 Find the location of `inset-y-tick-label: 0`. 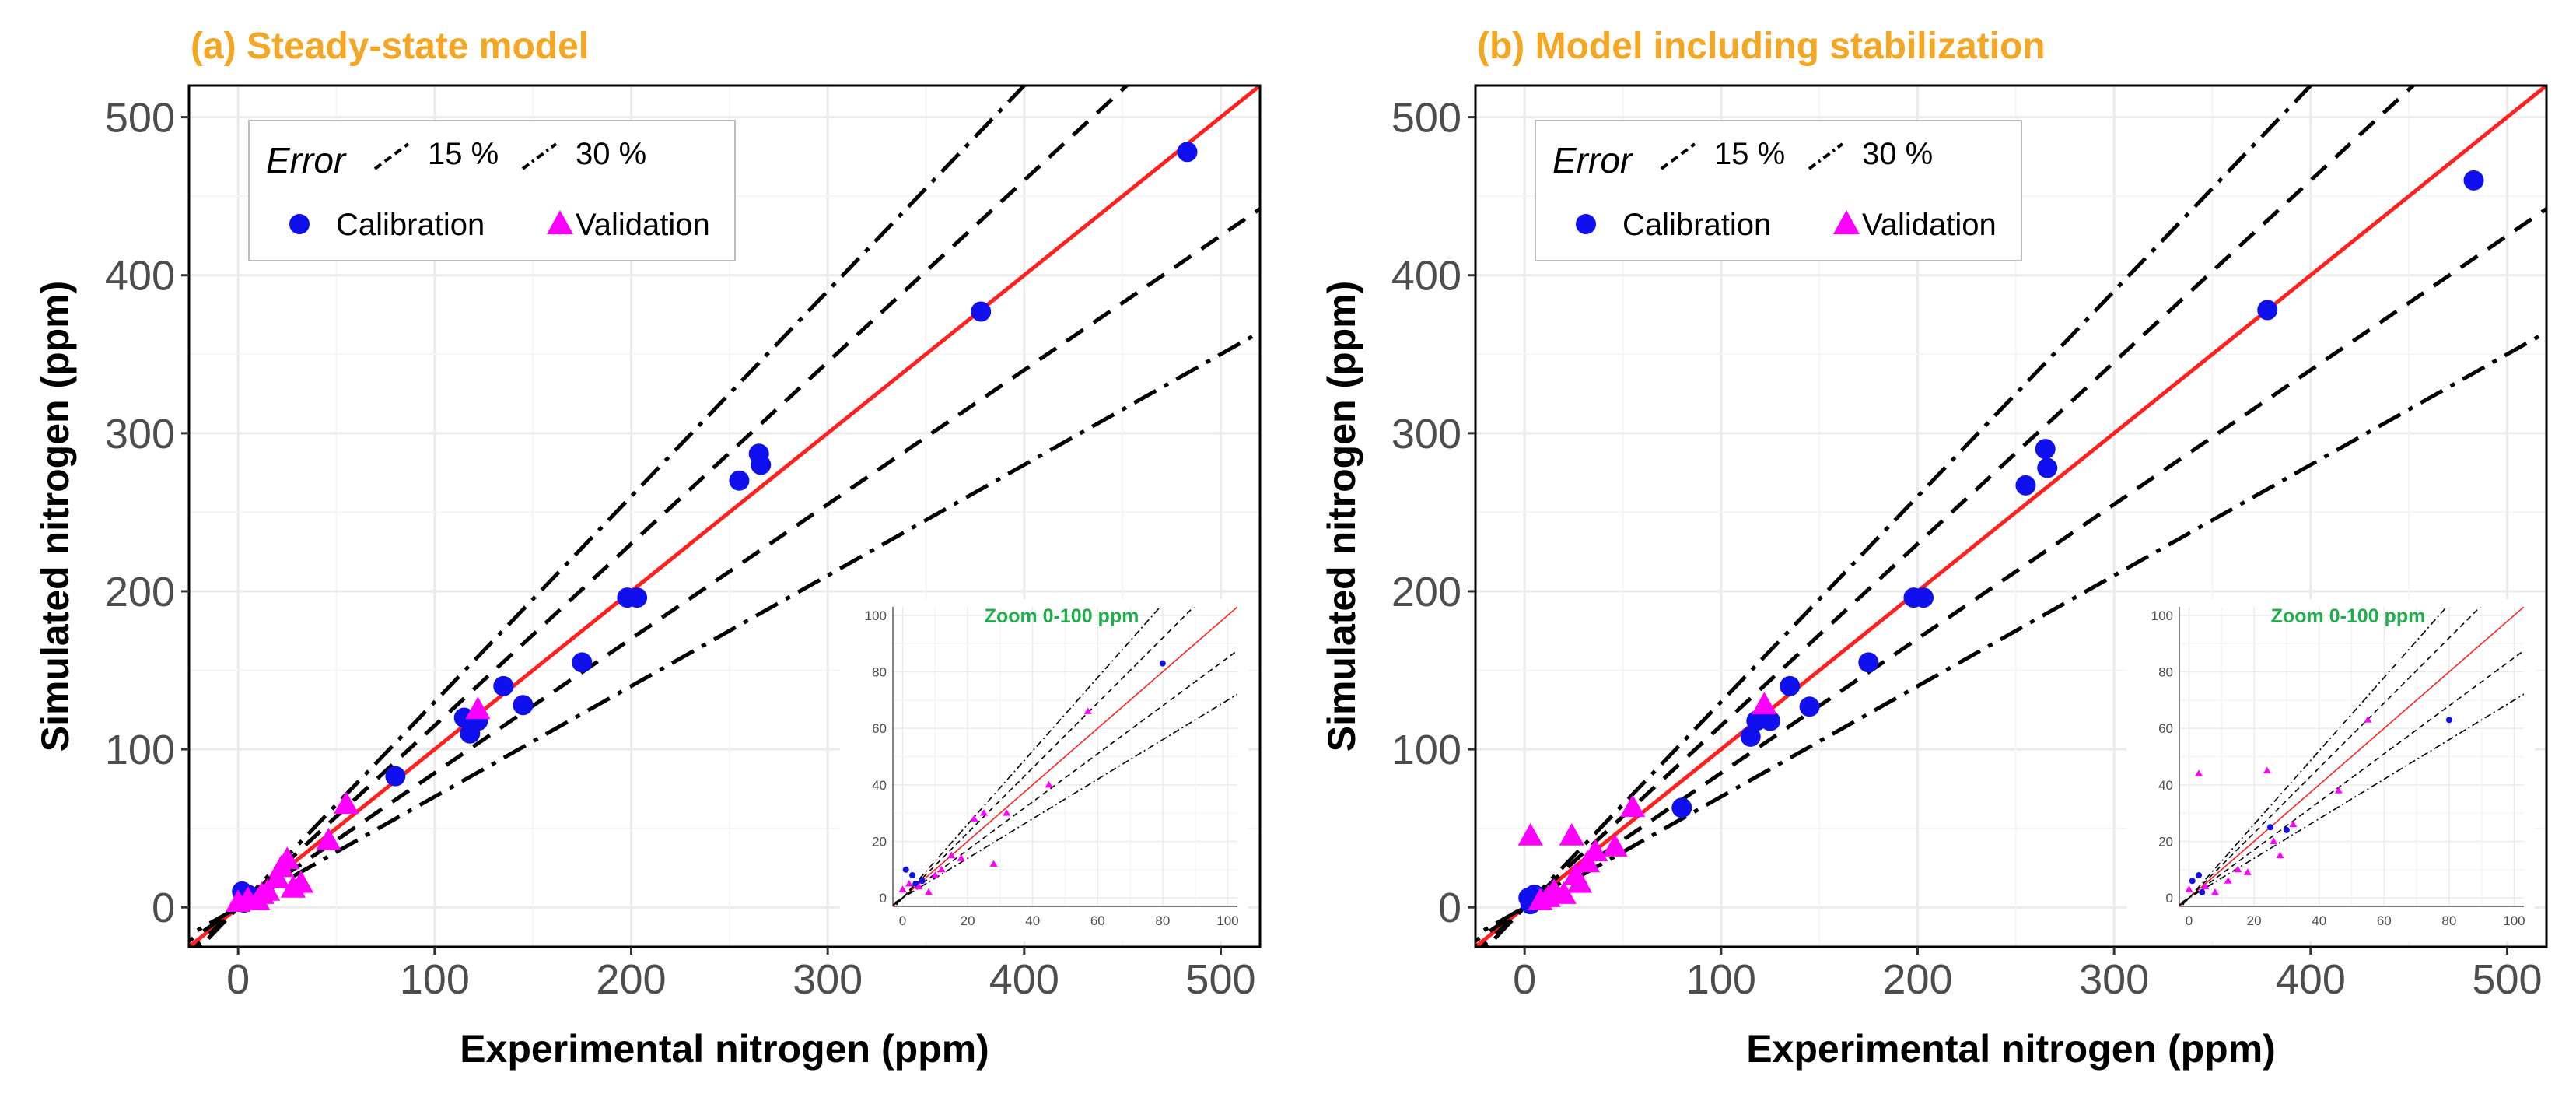

inset-y-tick-label: 0 is located at coordinates (884, 898).